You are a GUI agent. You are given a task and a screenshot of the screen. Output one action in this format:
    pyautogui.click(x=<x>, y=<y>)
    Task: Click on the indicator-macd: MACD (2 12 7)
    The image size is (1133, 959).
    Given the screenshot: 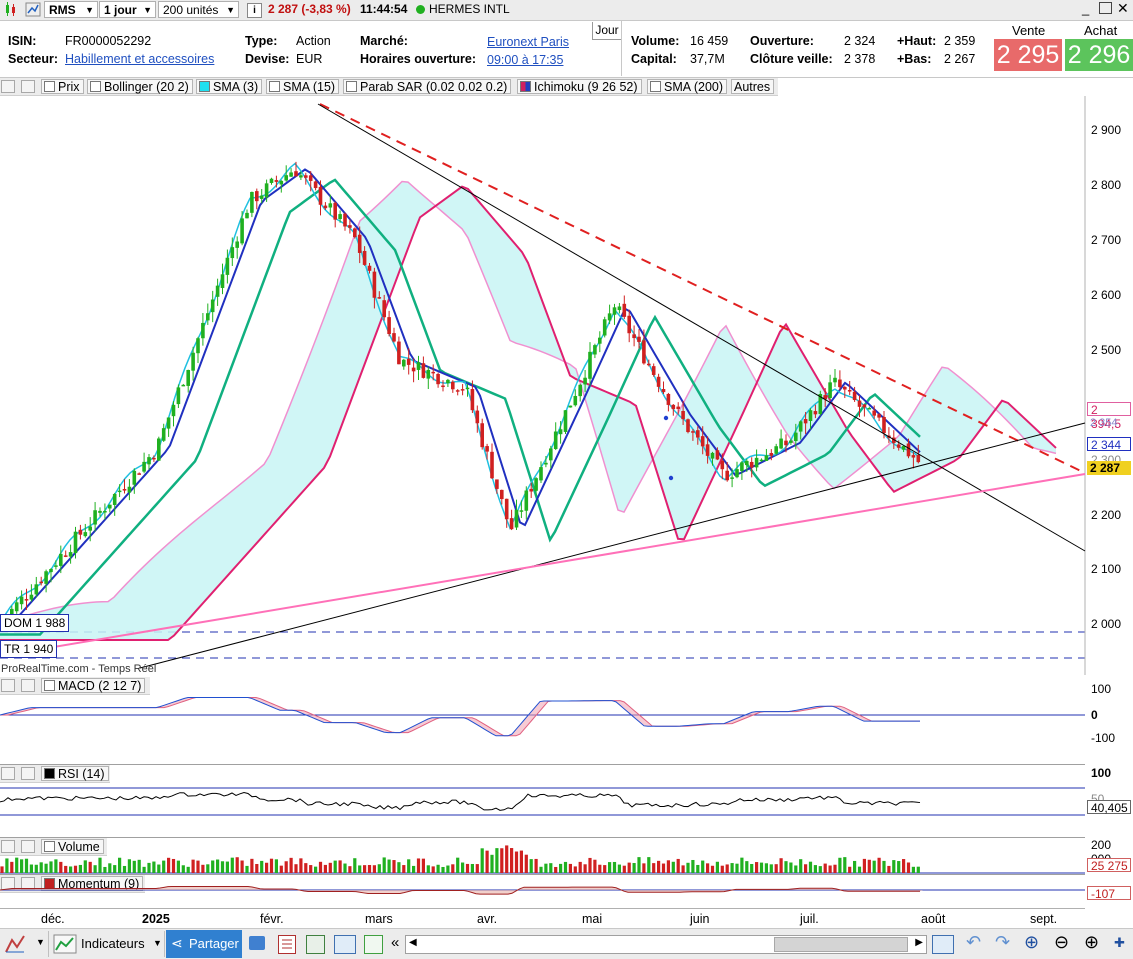 What is the action you would take?
    pyautogui.click(x=93, y=685)
    